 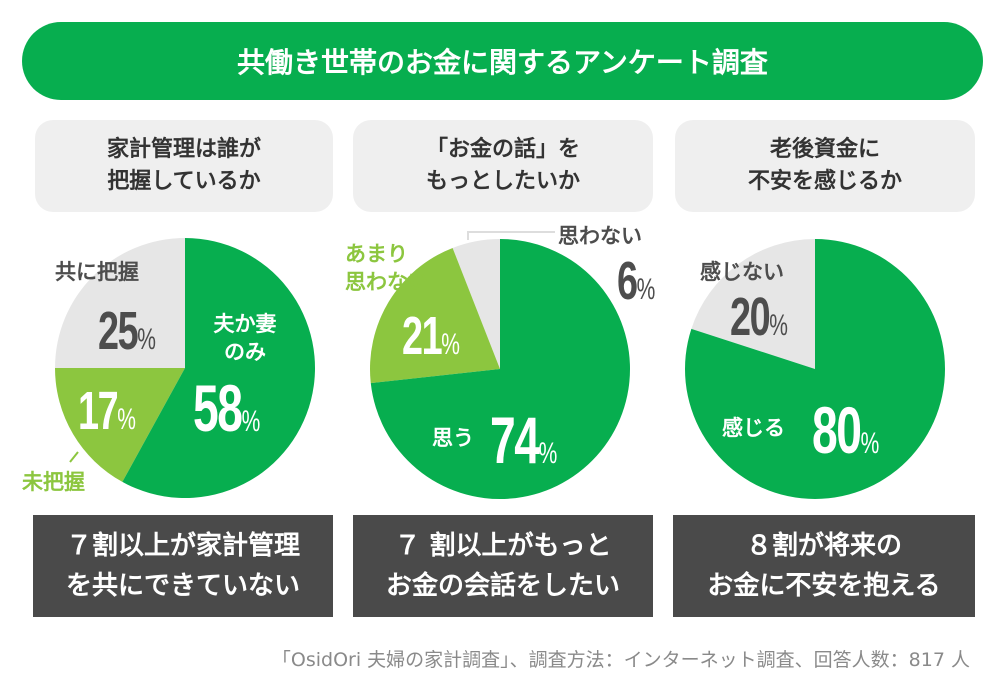 I want to click on label-kanjiru: 感じる, so click(x=753, y=428).